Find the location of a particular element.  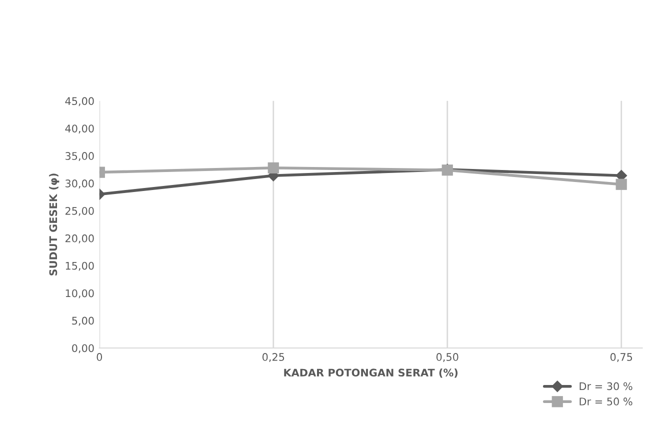

y-tick-label: 10,00 is located at coordinates (80, 293).